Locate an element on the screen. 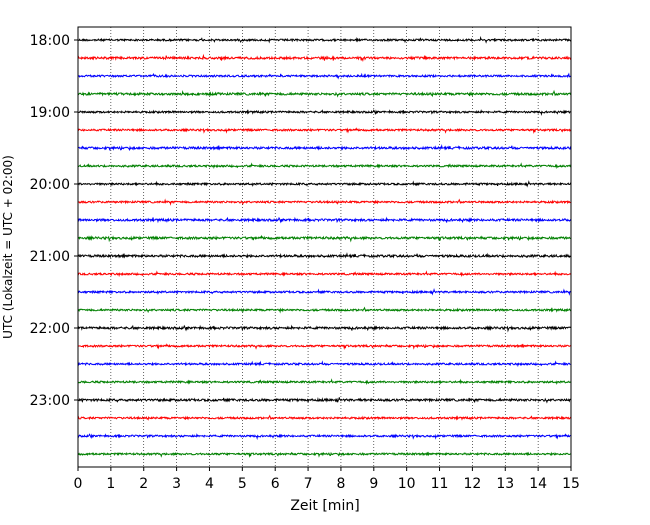 This screenshot has width=650, height=525. x-tick-label: 5 is located at coordinates (242, 484).